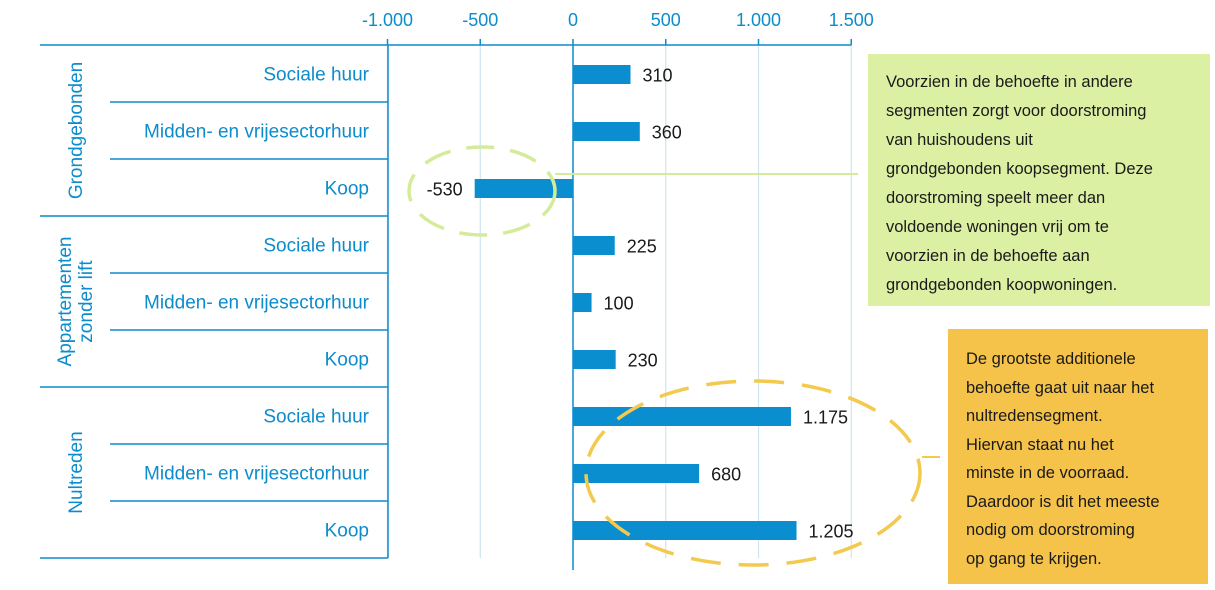  Describe the element at coordinates (726, 475) in the screenshot. I see `data-label: 680` at that location.